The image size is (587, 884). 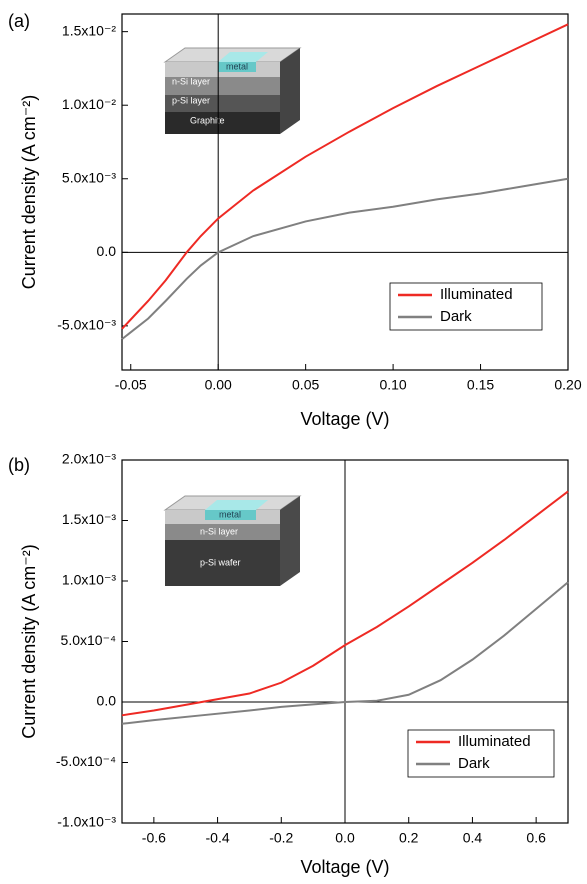 What do you see at coordinates (89, 580) in the screenshot?
I see `y-tick-label: 1.0x10⁻³` at bounding box center [89, 580].